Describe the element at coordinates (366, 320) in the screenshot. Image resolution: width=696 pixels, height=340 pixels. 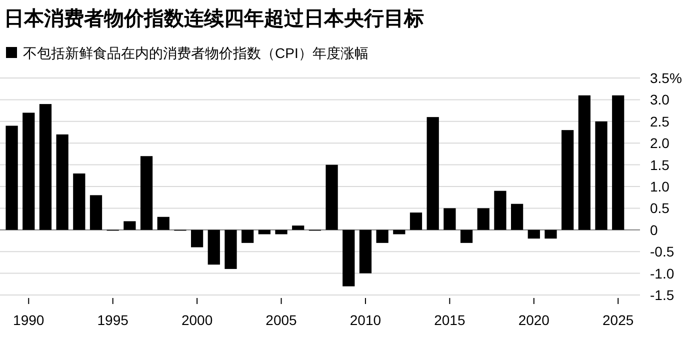
I see `x-tick-label: 2010` at that location.